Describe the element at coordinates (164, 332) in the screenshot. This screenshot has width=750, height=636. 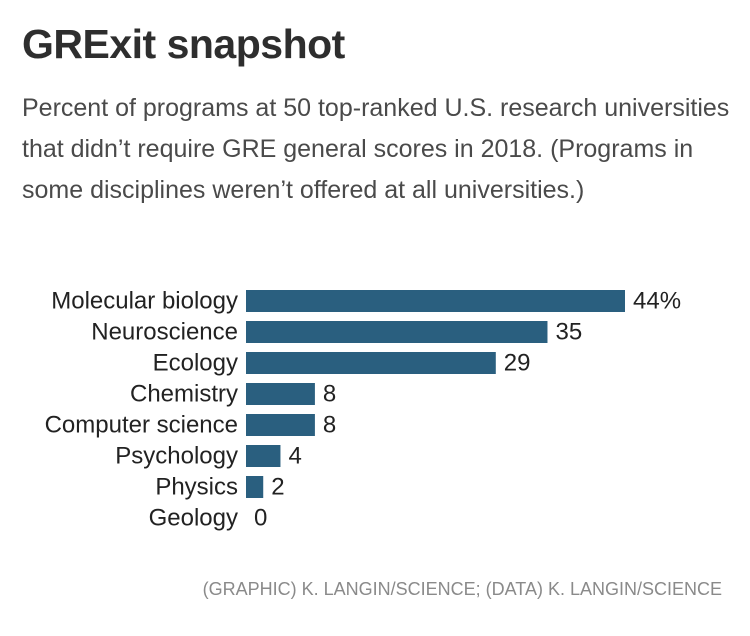
I see `category-label: Neuroscience` at that location.